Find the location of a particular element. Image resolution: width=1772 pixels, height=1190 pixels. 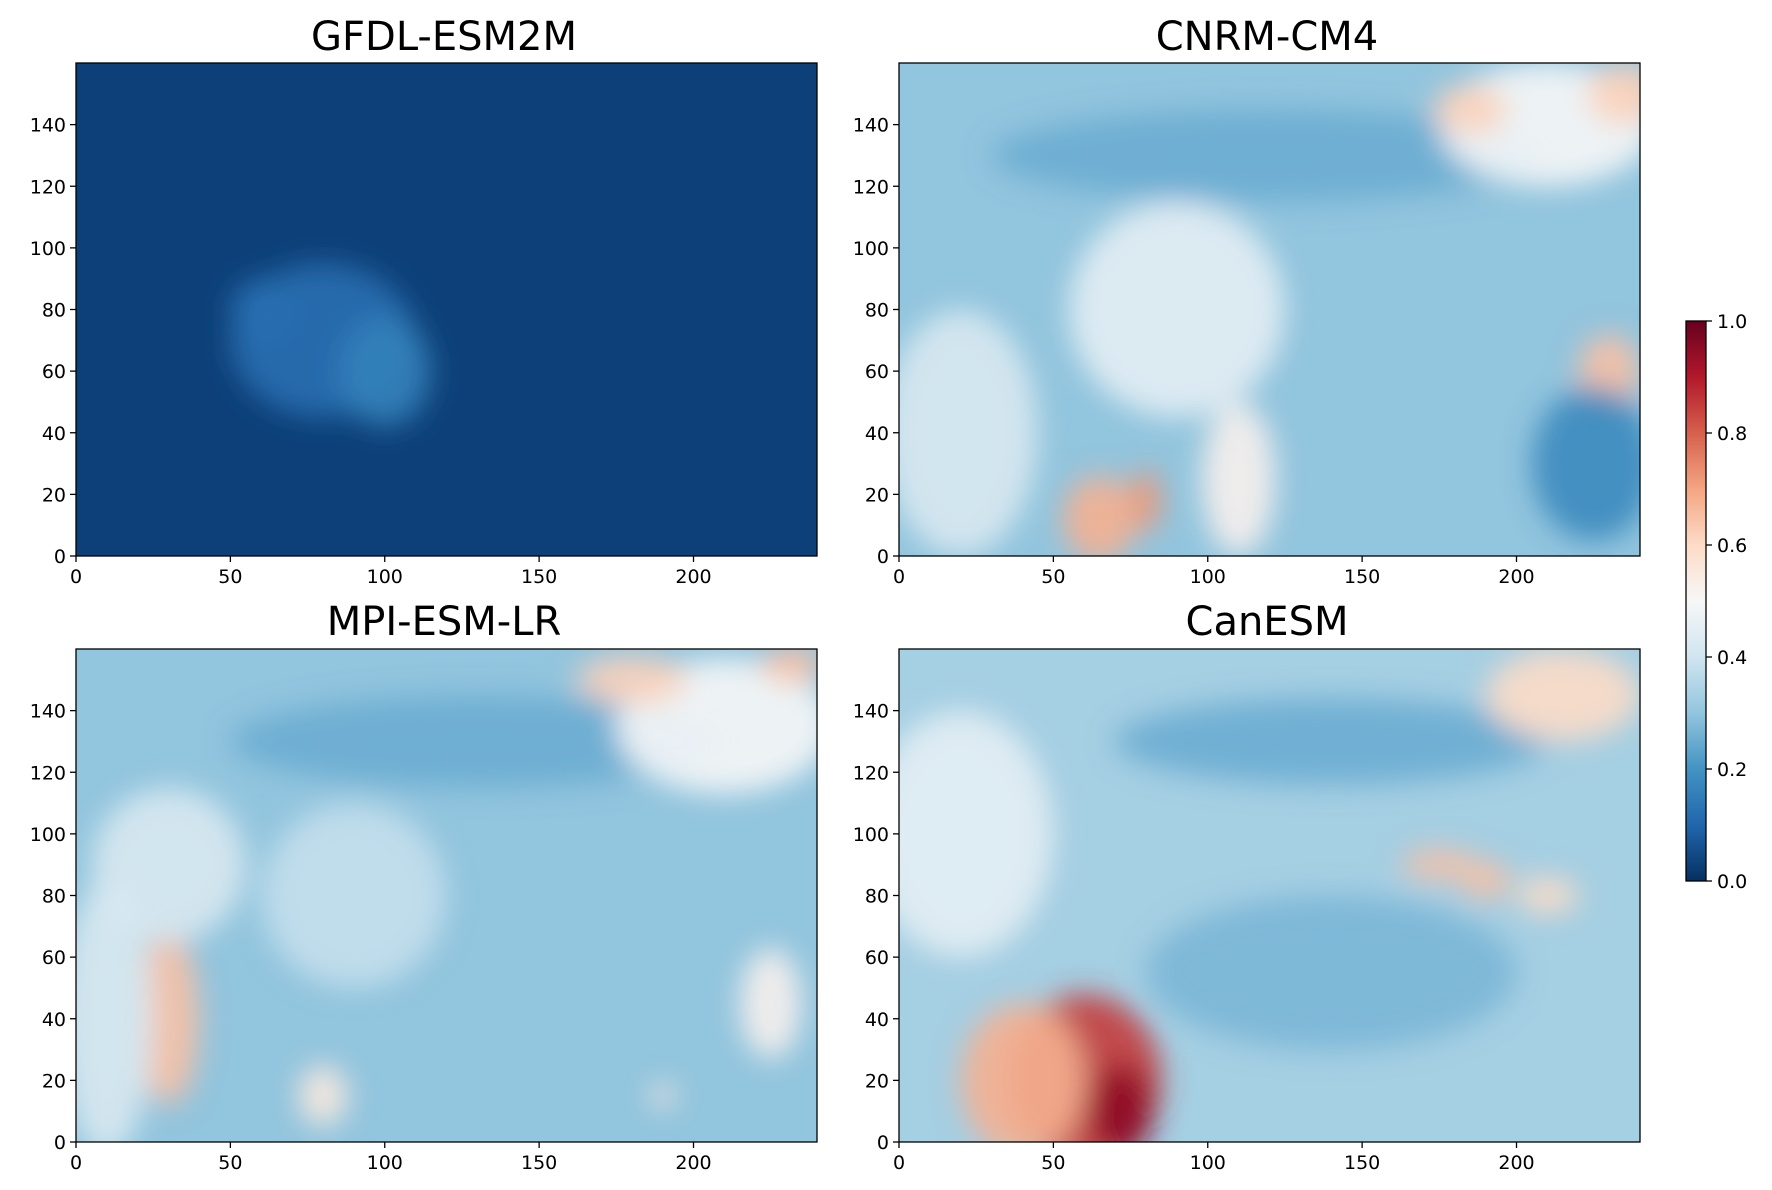

panel-title: CanESM is located at coordinates (1267, 622).